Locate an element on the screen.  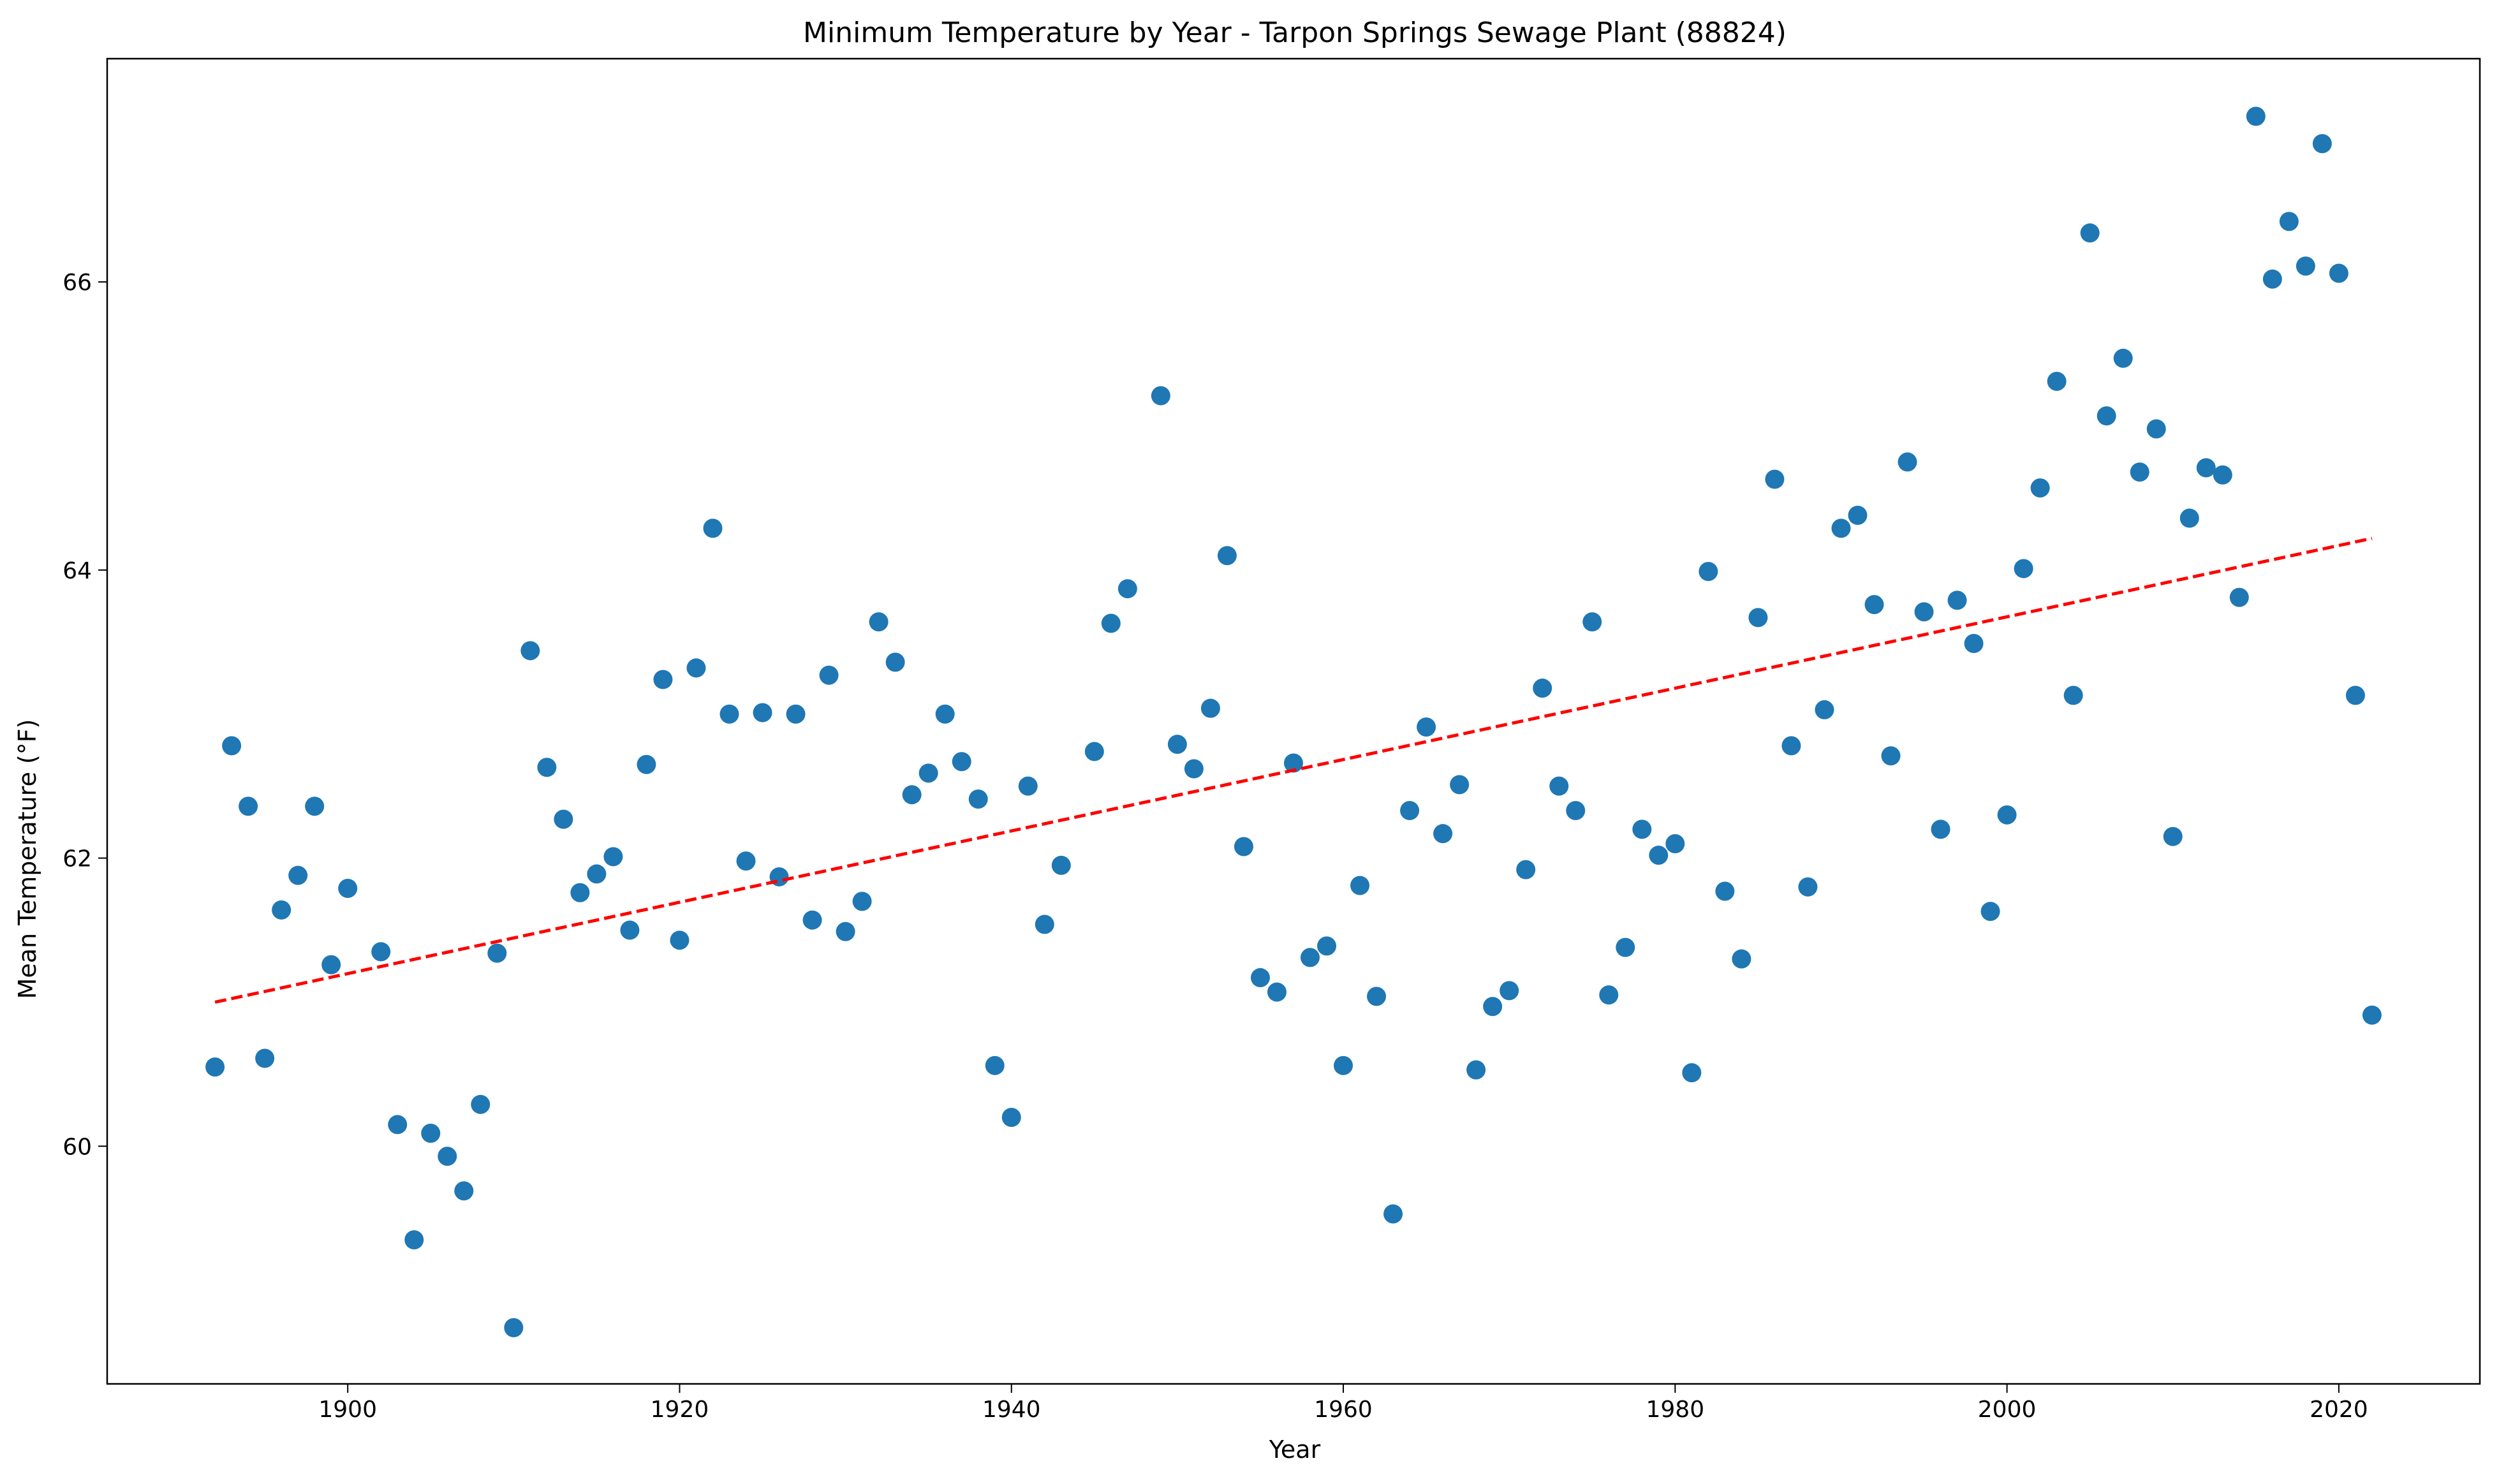
y-tick-label: 64 is located at coordinates (78, 571).